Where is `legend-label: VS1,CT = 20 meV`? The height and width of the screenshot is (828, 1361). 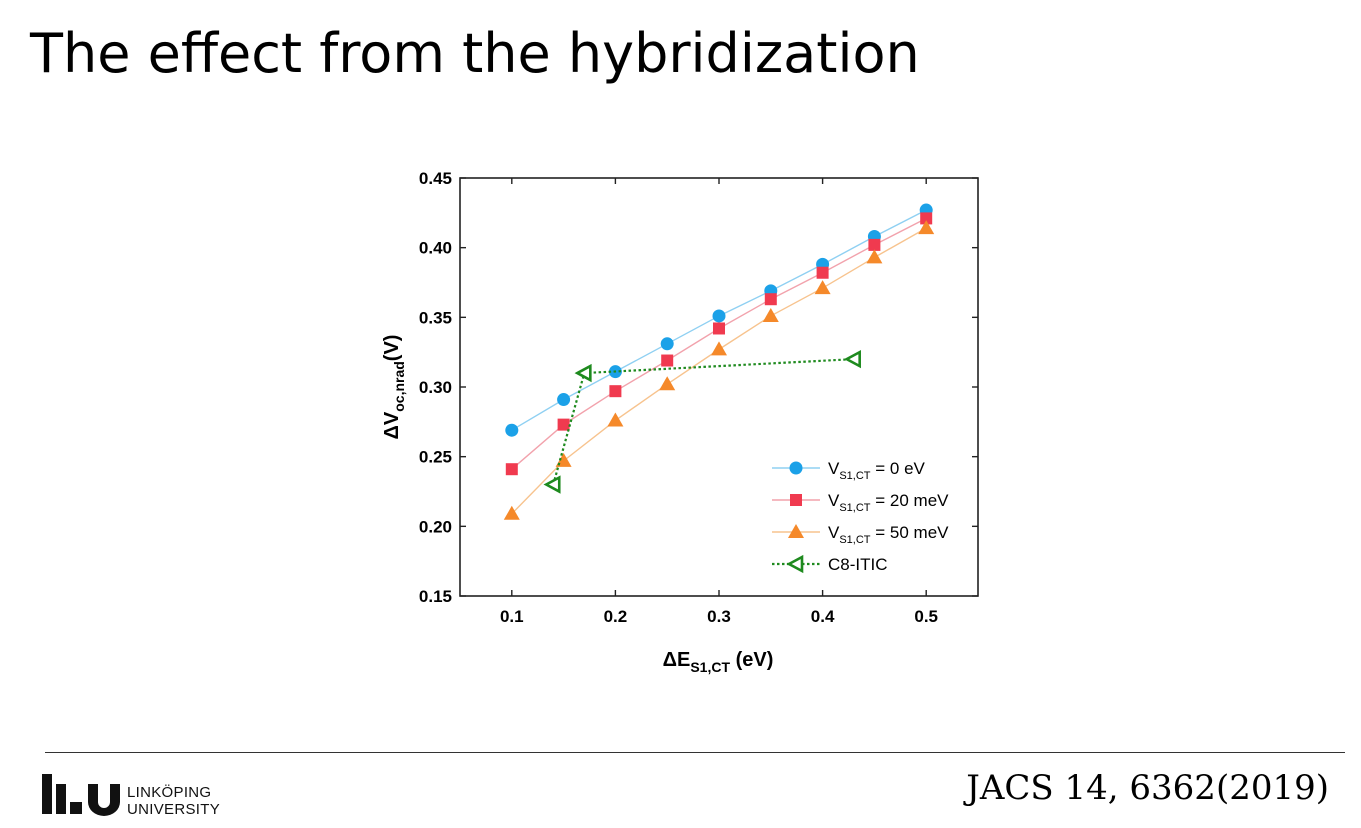
legend-label: VS1,CT = 20 meV is located at coordinates (888, 502).